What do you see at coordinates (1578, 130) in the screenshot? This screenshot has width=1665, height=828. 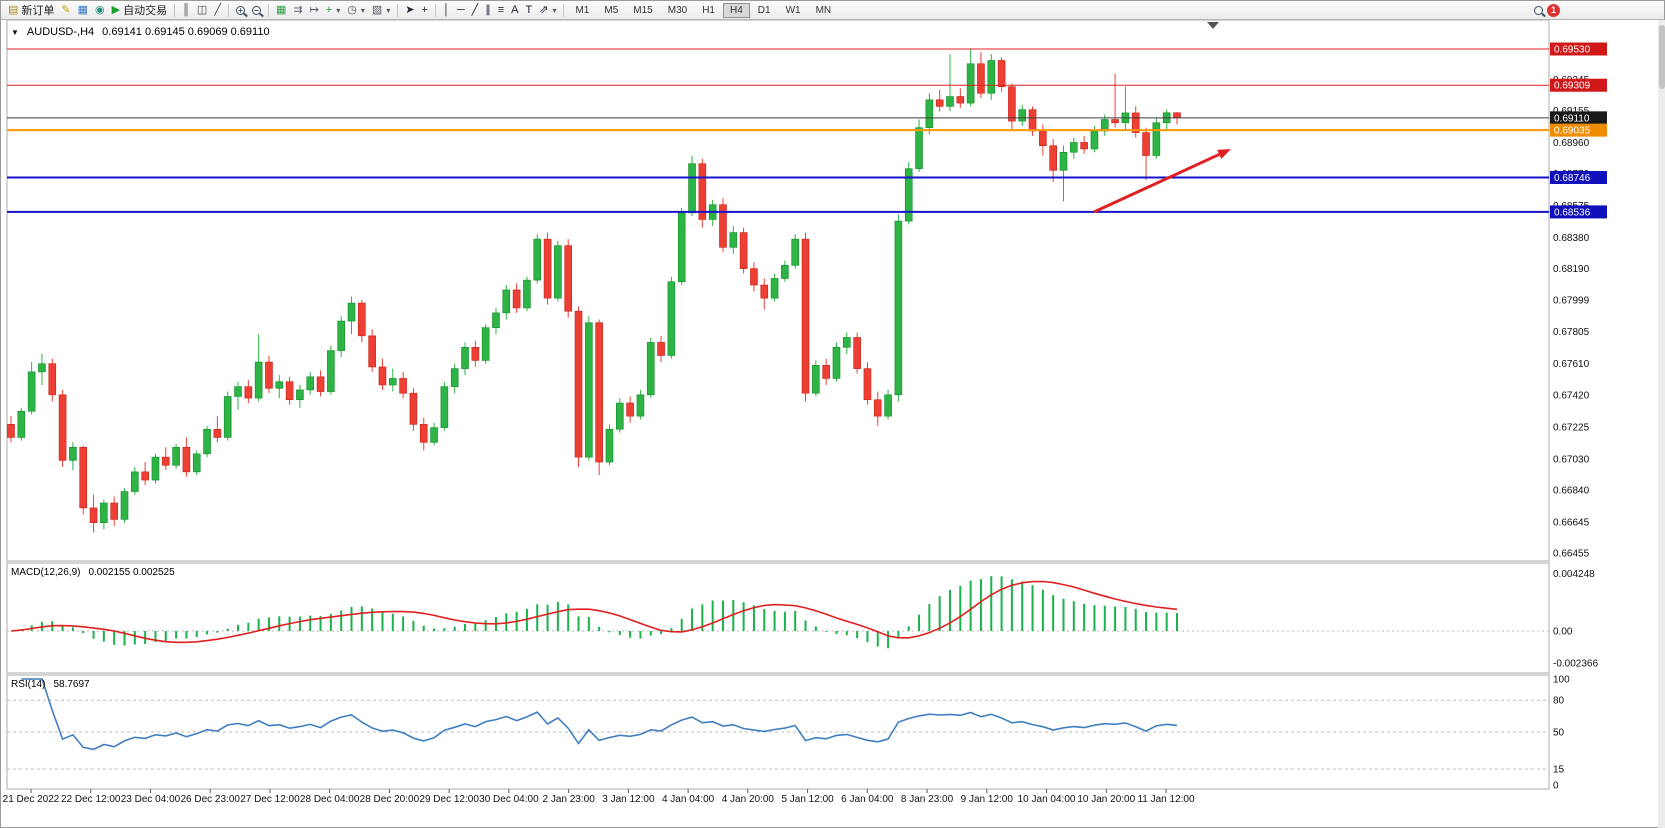 I see `pivot-line-badge: 0.69035` at bounding box center [1578, 130].